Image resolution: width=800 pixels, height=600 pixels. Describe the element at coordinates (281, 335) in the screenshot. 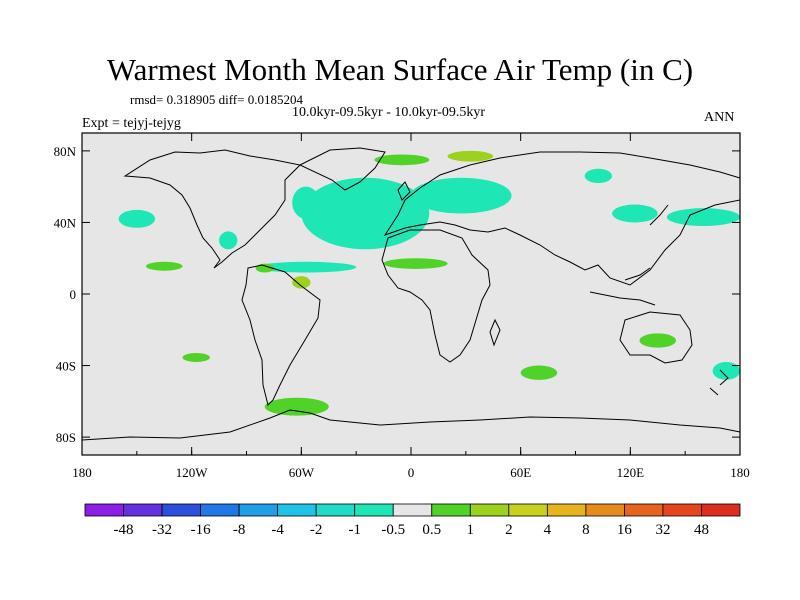

I see `coastline-south-america` at that location.